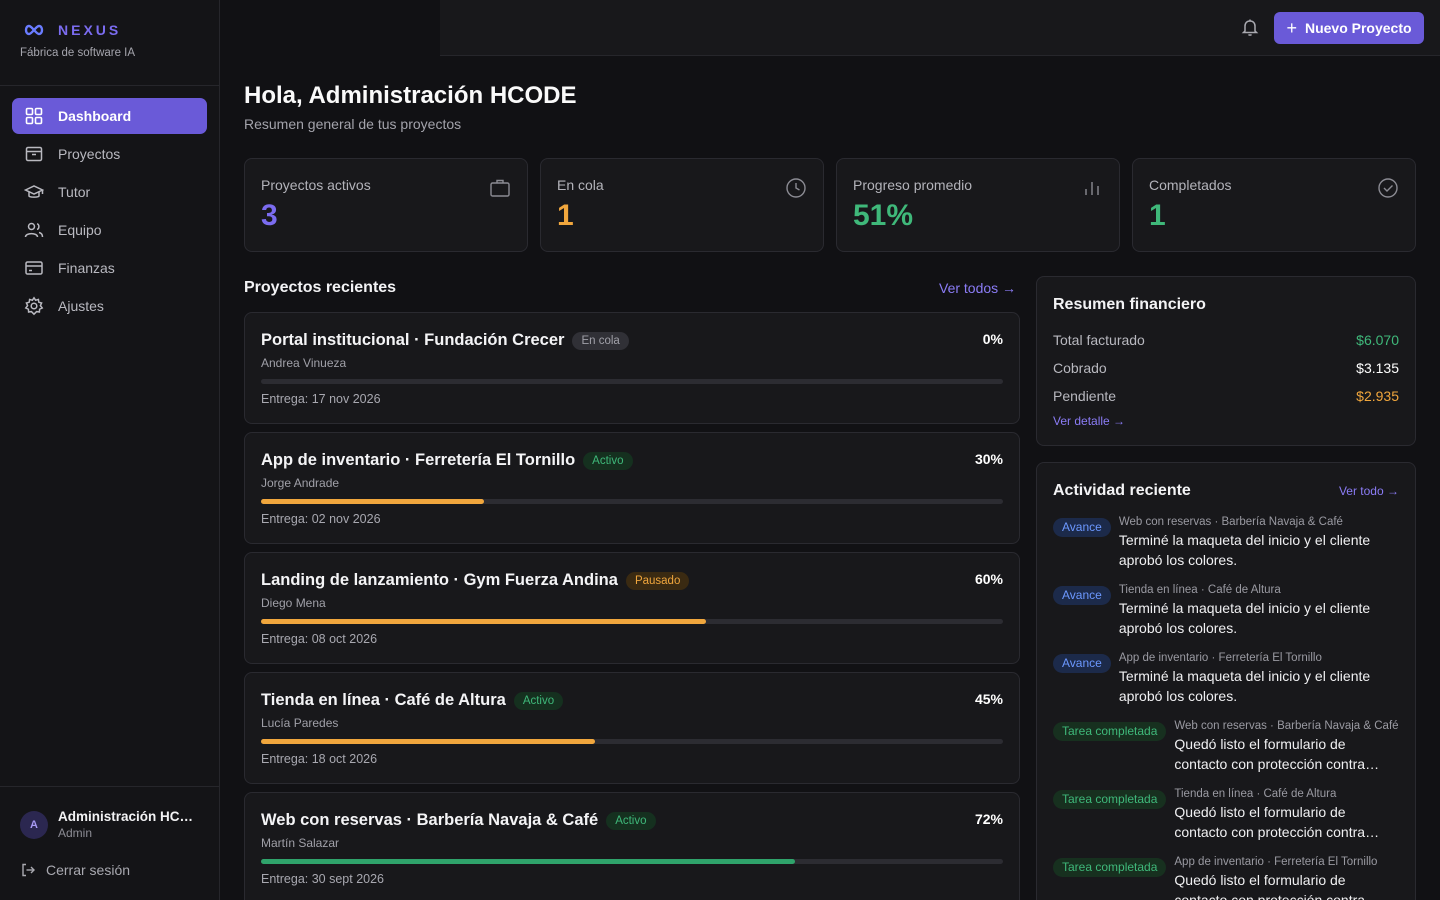 The height and width of the screenshot is (900, 1440). I want to click on project-owner: Lucía Paredes, so click(300, 723).